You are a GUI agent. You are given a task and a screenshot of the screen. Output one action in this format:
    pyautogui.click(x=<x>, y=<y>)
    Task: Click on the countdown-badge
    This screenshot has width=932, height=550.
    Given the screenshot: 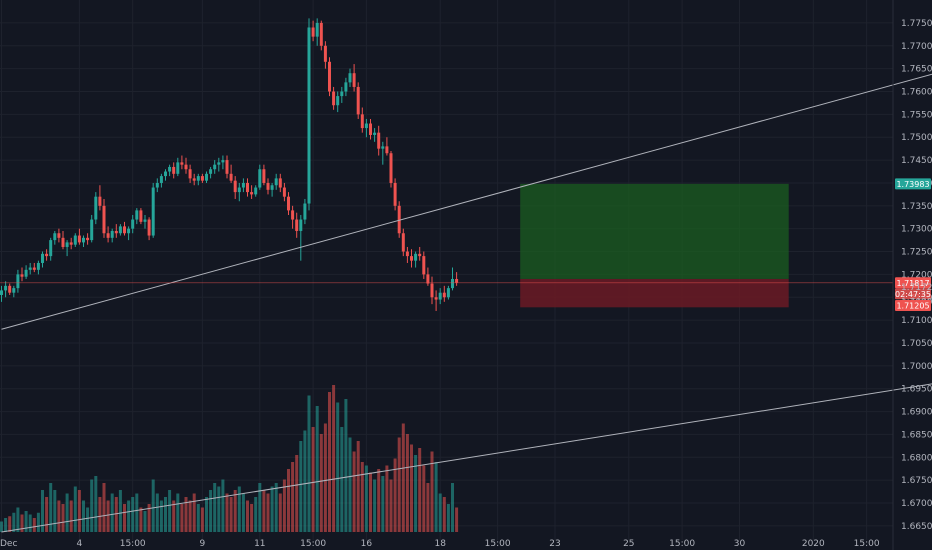 What is the action you would take?
    pyautogui.click(x=913, y=294)
    